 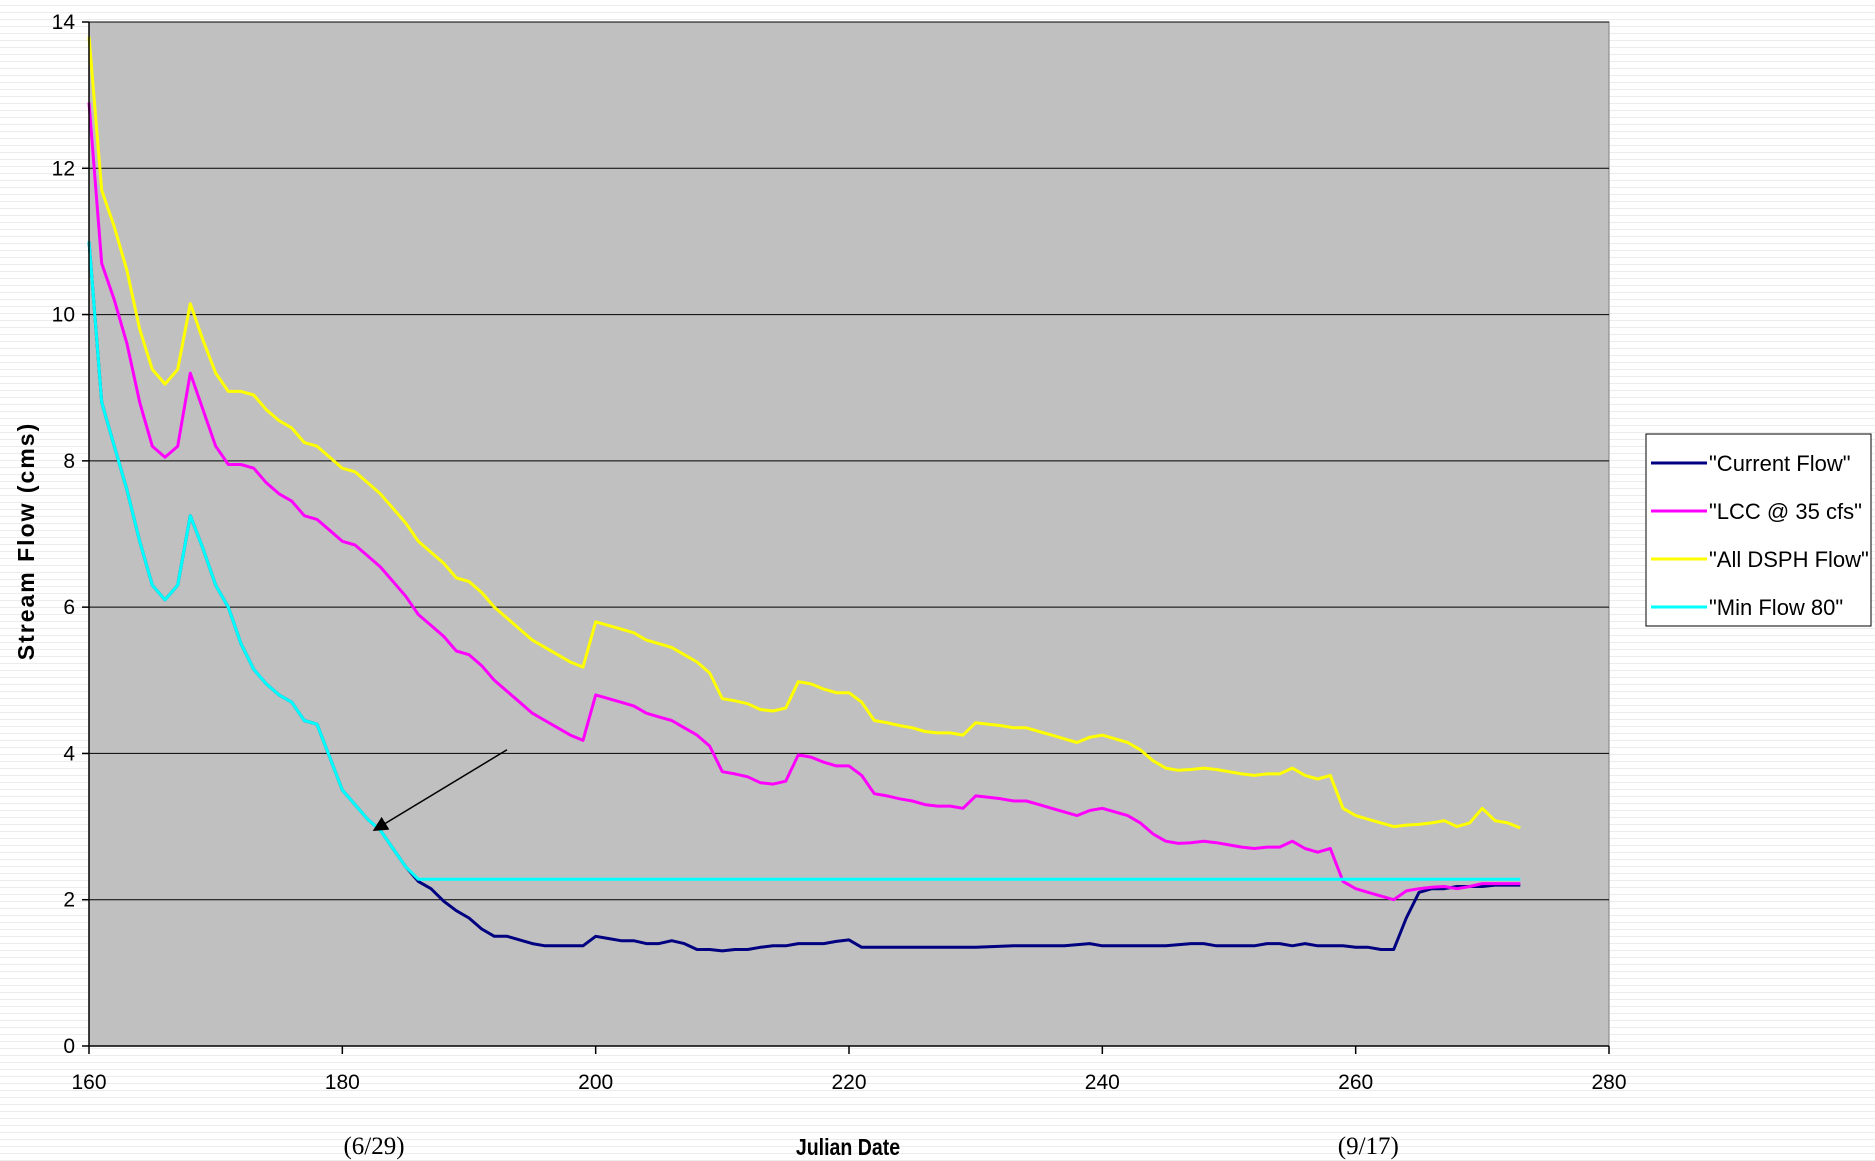 I want to click on date-annotation-0: (6/29), so click(x=373, y=1146).